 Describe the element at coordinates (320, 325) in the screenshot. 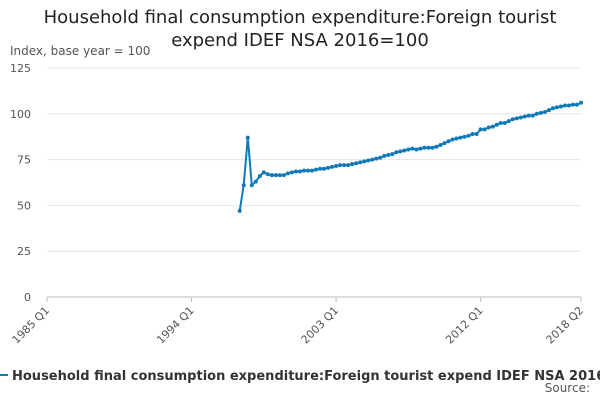

I see `x-tick-label: 2003 Q1` at that location.